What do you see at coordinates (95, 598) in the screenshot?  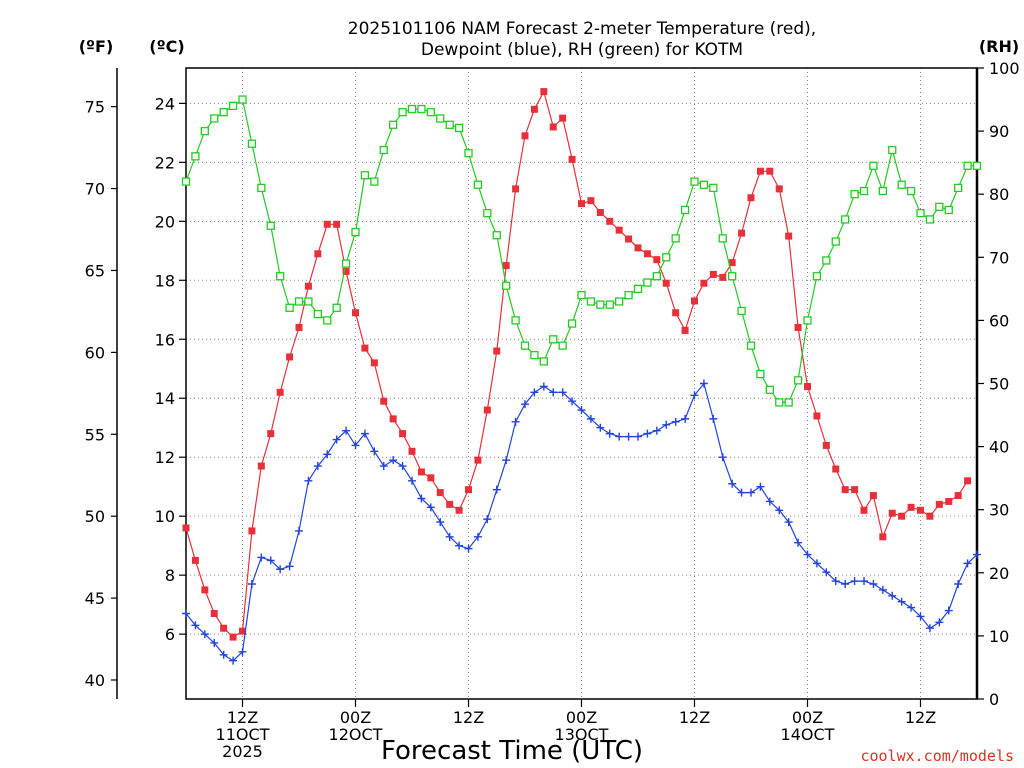 I see `fahrenheit-tick-label: 45` at bounding box center [95, 598].